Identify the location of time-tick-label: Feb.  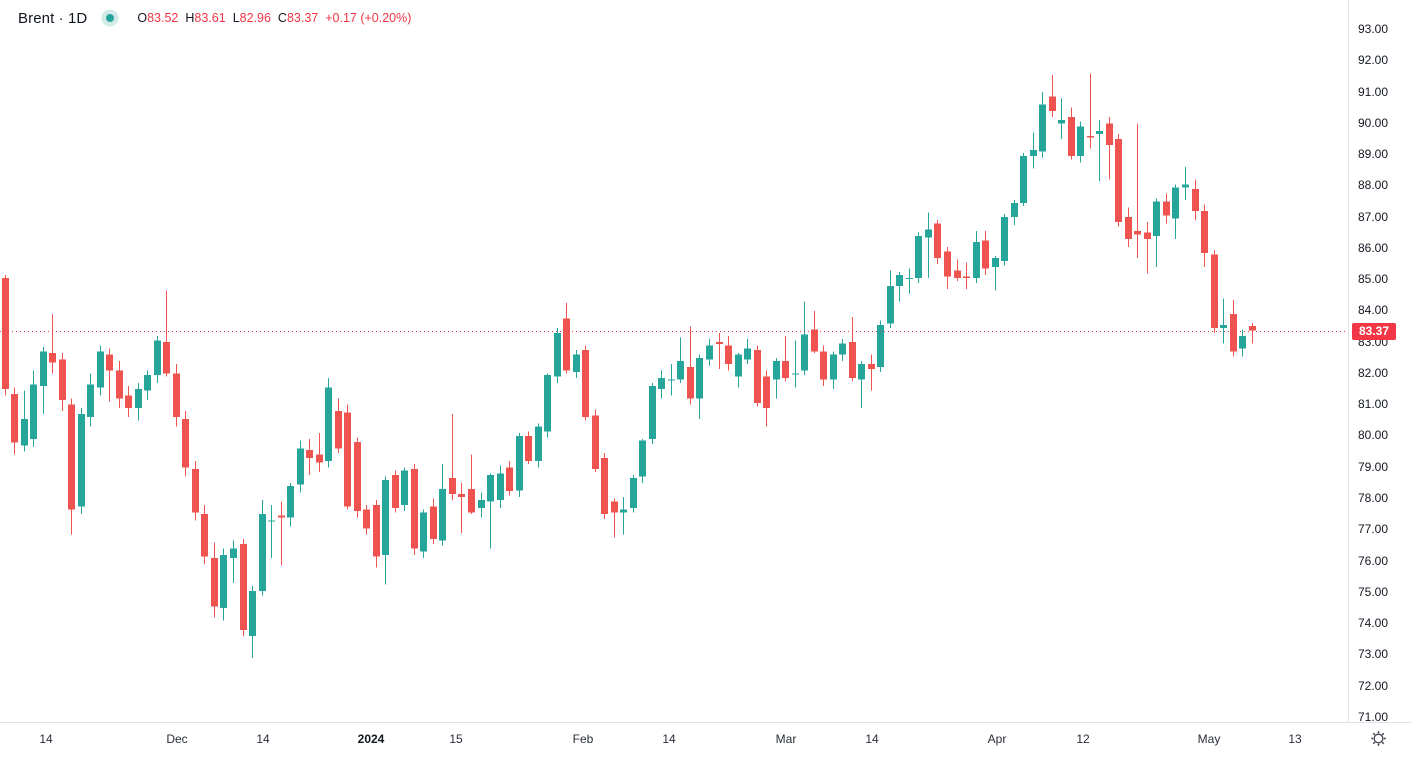
(583, 739).